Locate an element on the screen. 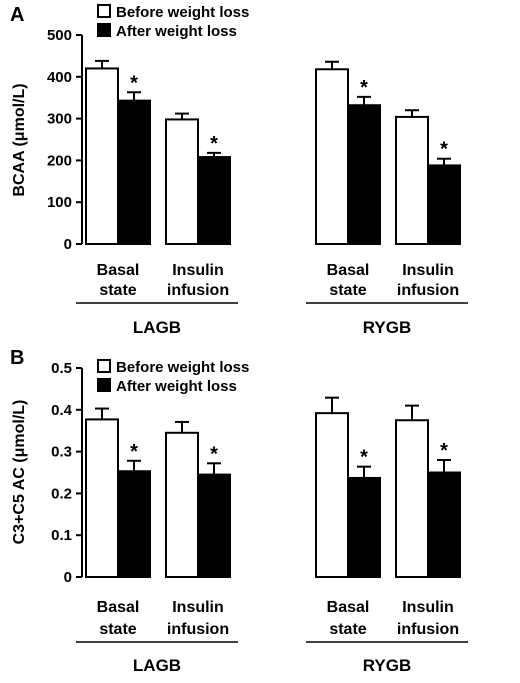  y-tick-label: 300 is located at coordinates (59, 119).